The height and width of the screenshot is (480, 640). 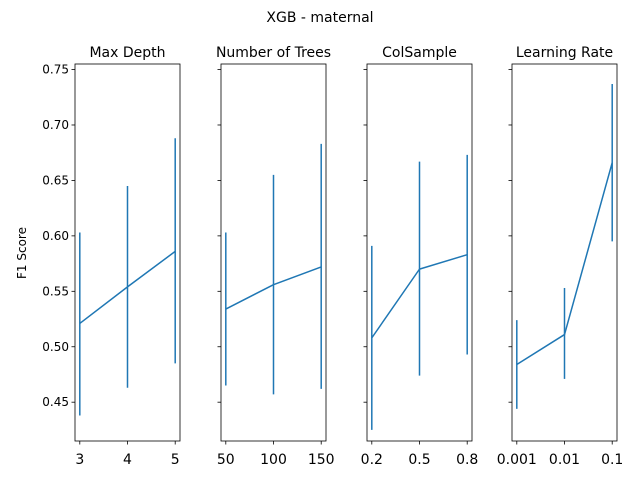 What do you see at coordinates (22, 253) in the screenshot?
I see `y-axis-label: F1 Score` at bounding box center [22, 253].